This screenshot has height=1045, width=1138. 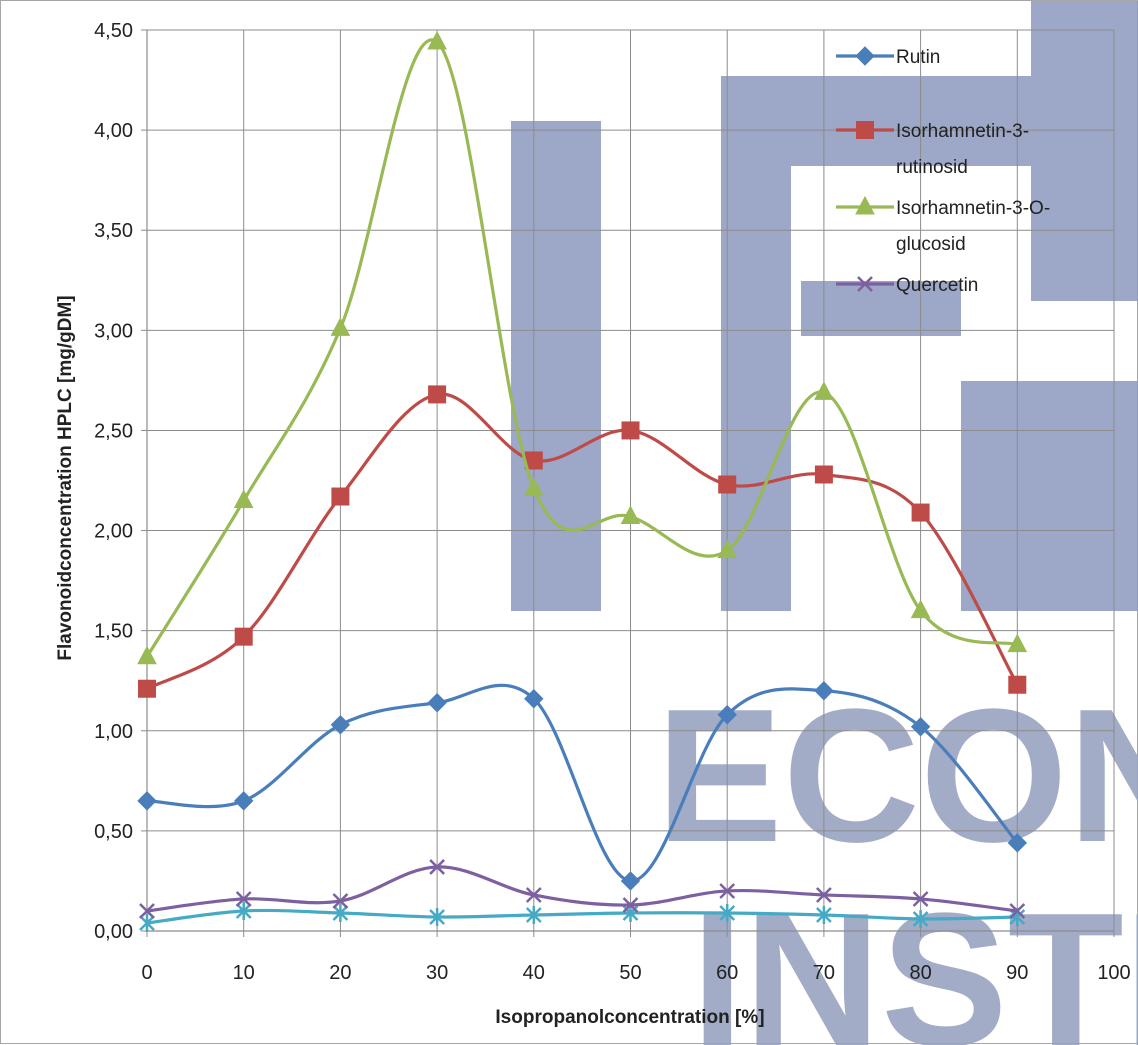 What do you see at coordinates (920, 973) in the screenshot?
I see `x-tick-label: 80` at bounding box center [920, 973].